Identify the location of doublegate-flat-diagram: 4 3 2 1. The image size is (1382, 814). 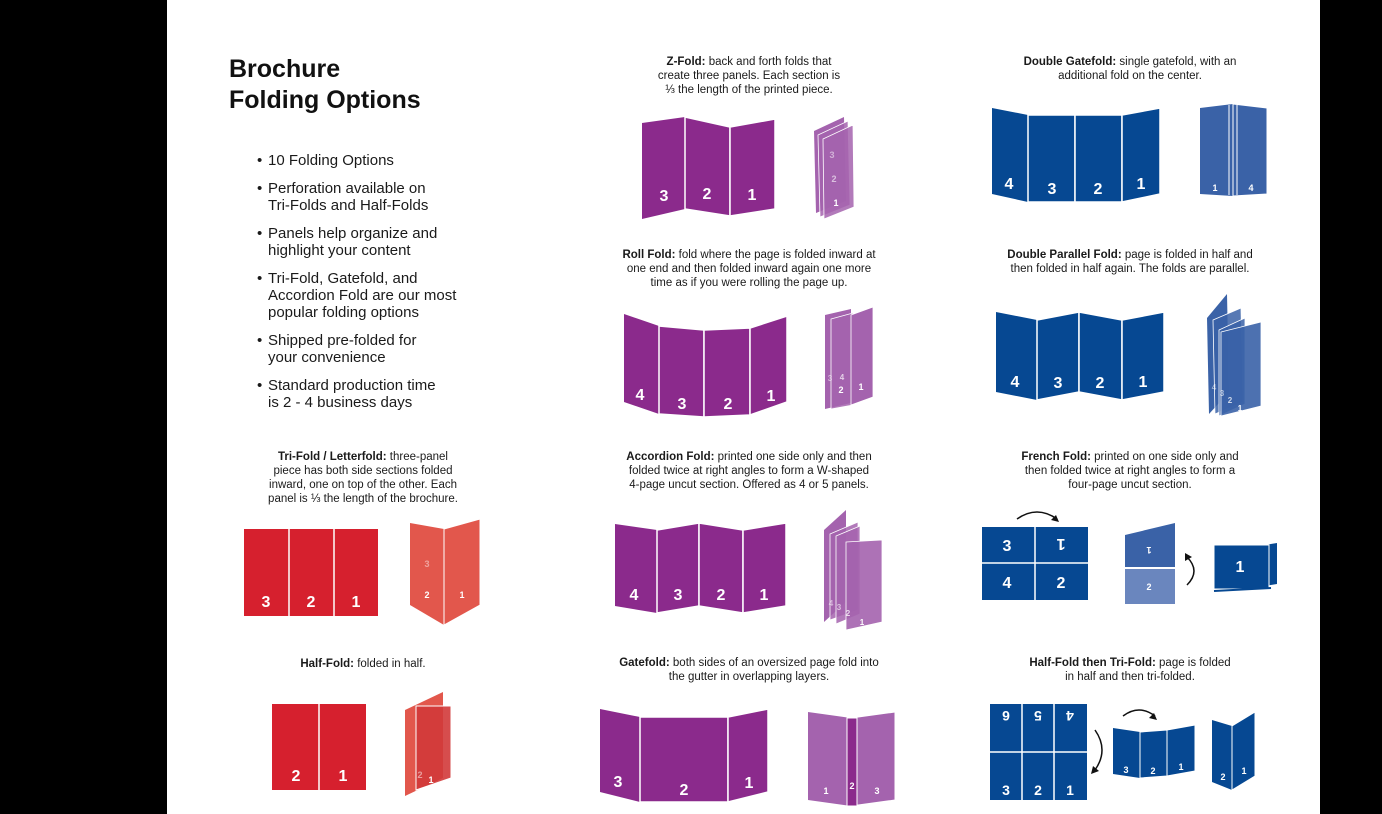
(1076, 155).